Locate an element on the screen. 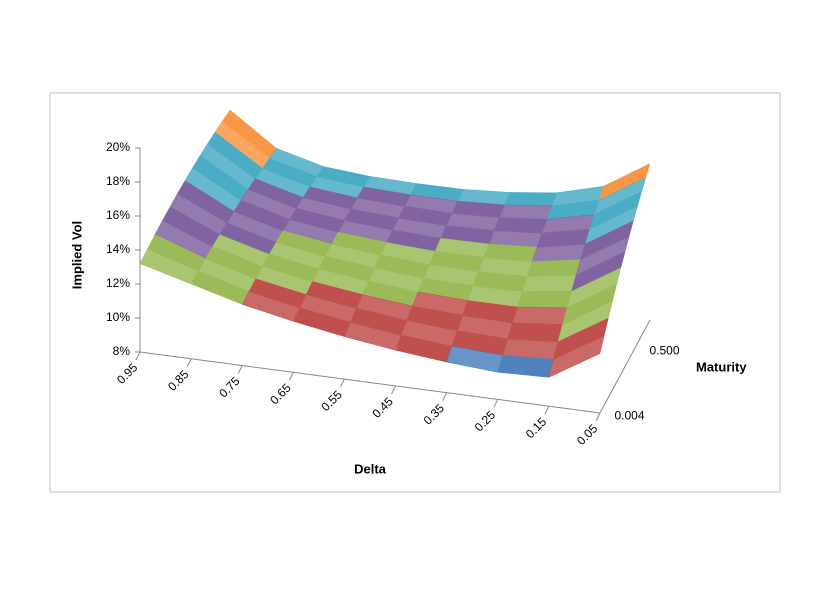 The width and height of the screenshot is (830, 592). y-axis-title: Implied Vol is located at coordinates (76, 255).